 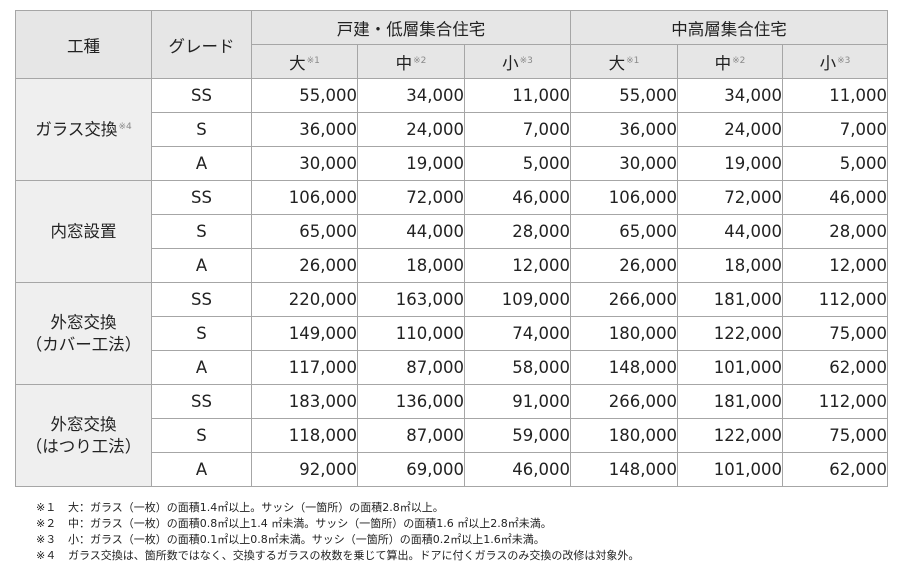 I want to click on header-work-type: 工種, so click(x=83, y=44).